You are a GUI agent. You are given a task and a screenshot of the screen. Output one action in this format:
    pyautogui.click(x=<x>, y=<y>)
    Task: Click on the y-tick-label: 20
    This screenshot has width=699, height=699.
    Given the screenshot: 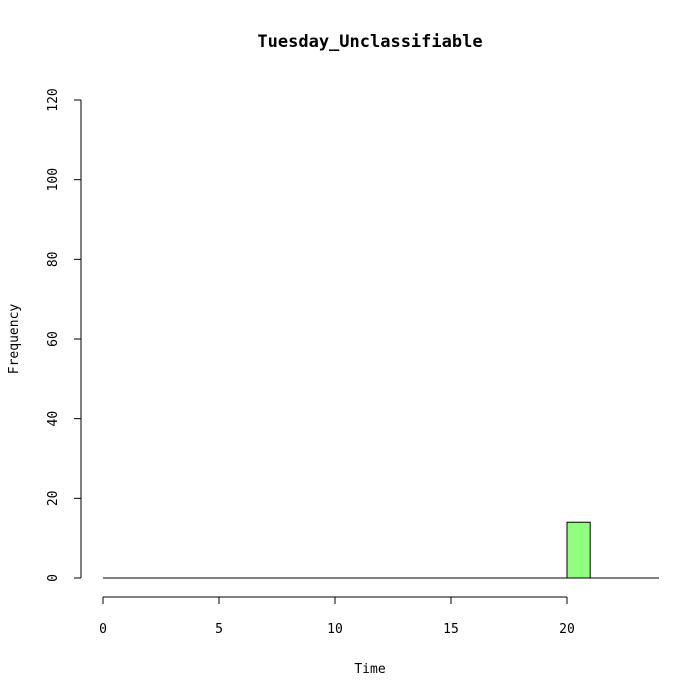 What is the action you would take?
    pyautogui.click(x=53, y=499)
    